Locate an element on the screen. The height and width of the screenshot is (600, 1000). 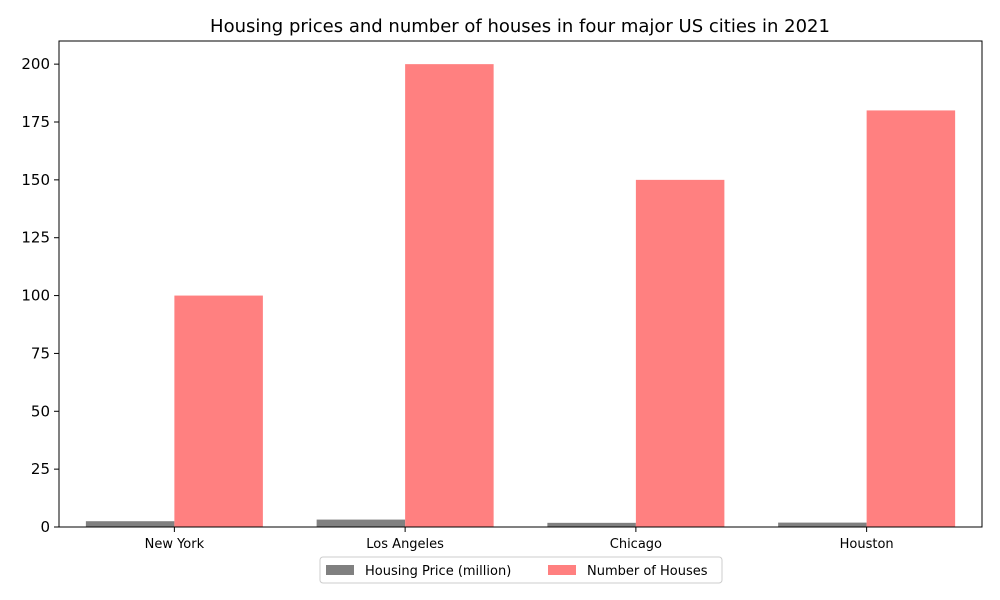
x-tick-label-chicago: Chicago is located at coordinates (636, 544).